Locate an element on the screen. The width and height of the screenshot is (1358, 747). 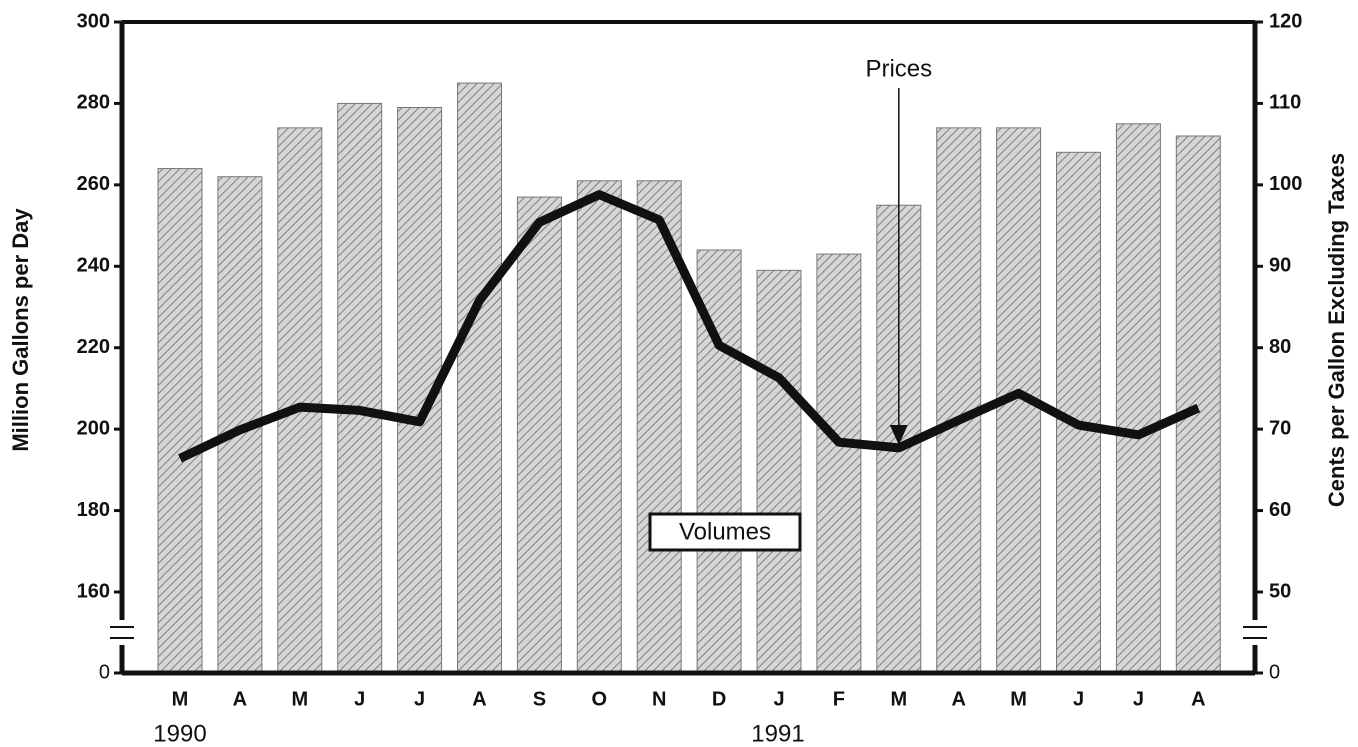
y2-axis-title: Cents per Gallon Excluding Taxes is located at coordinates (1336, 330).